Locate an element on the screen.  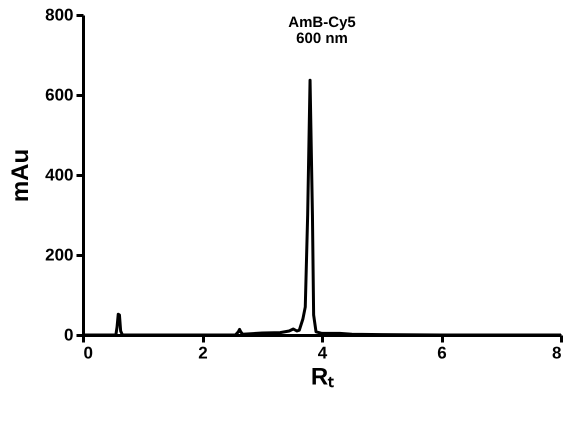
y-tick-label: 800 is located at coordinates (59, 15).